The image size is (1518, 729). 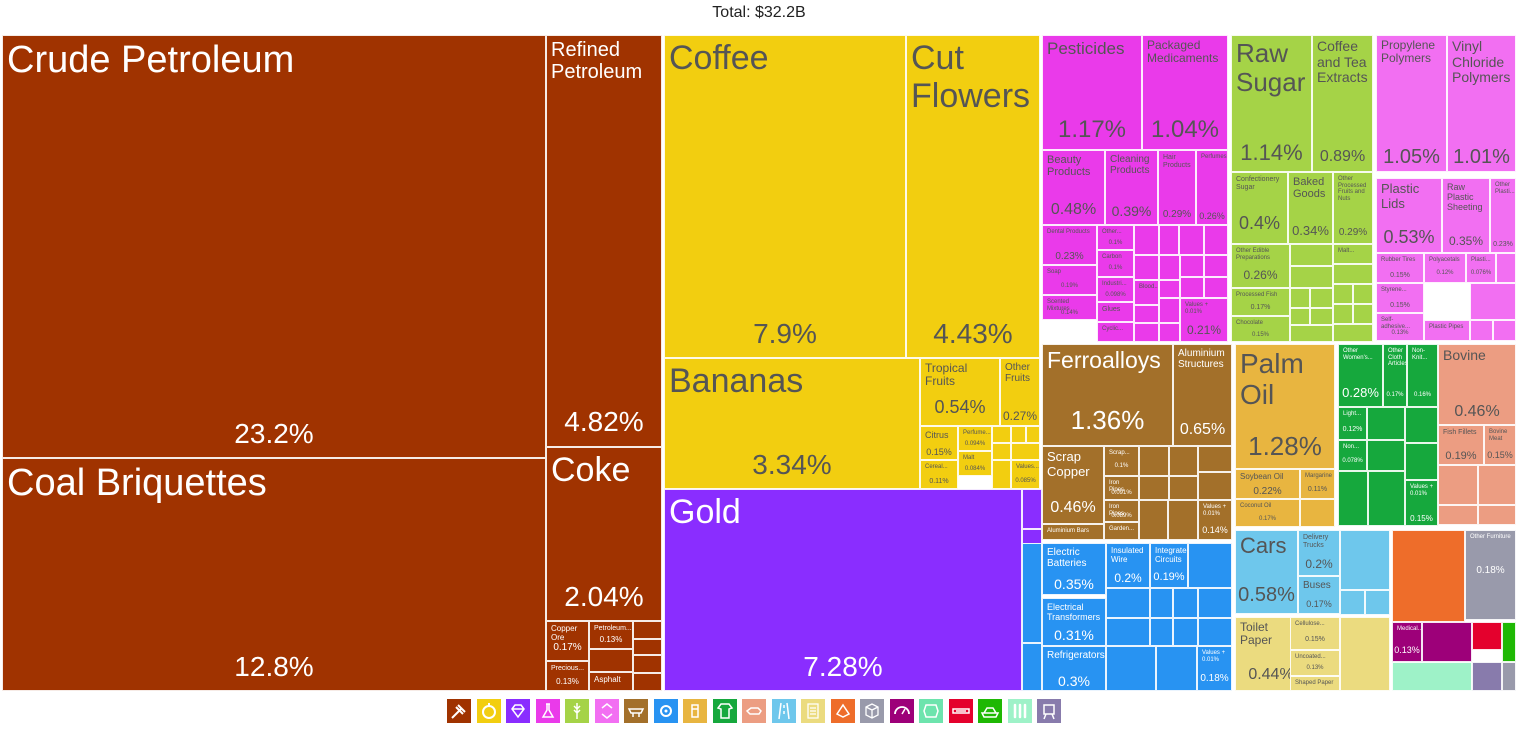 I want to click on treemap-tile-confectionery-sugar: Confectionery Sugar 0.4%, so click(x=1259, y=208).